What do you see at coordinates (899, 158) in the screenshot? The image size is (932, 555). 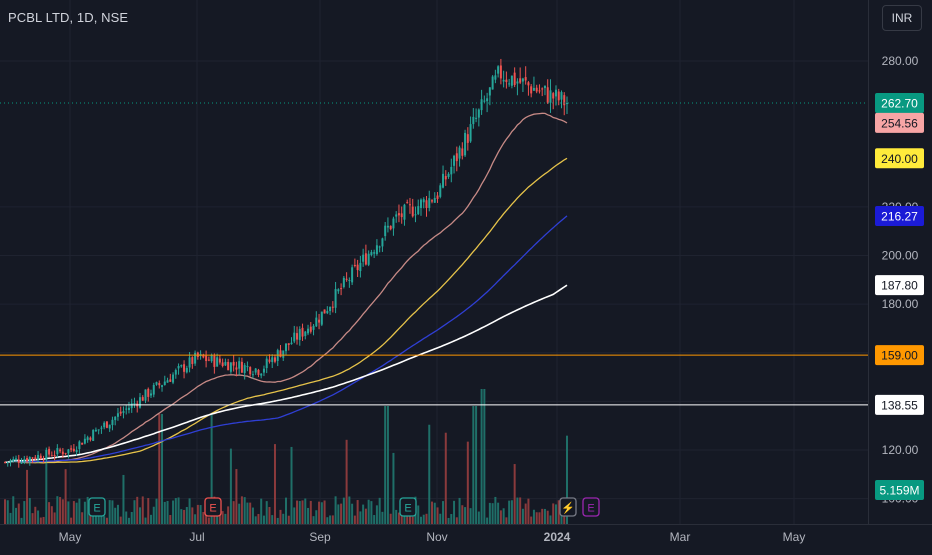 I see `price-badge: 240.00` at bounding box center [899, 158].